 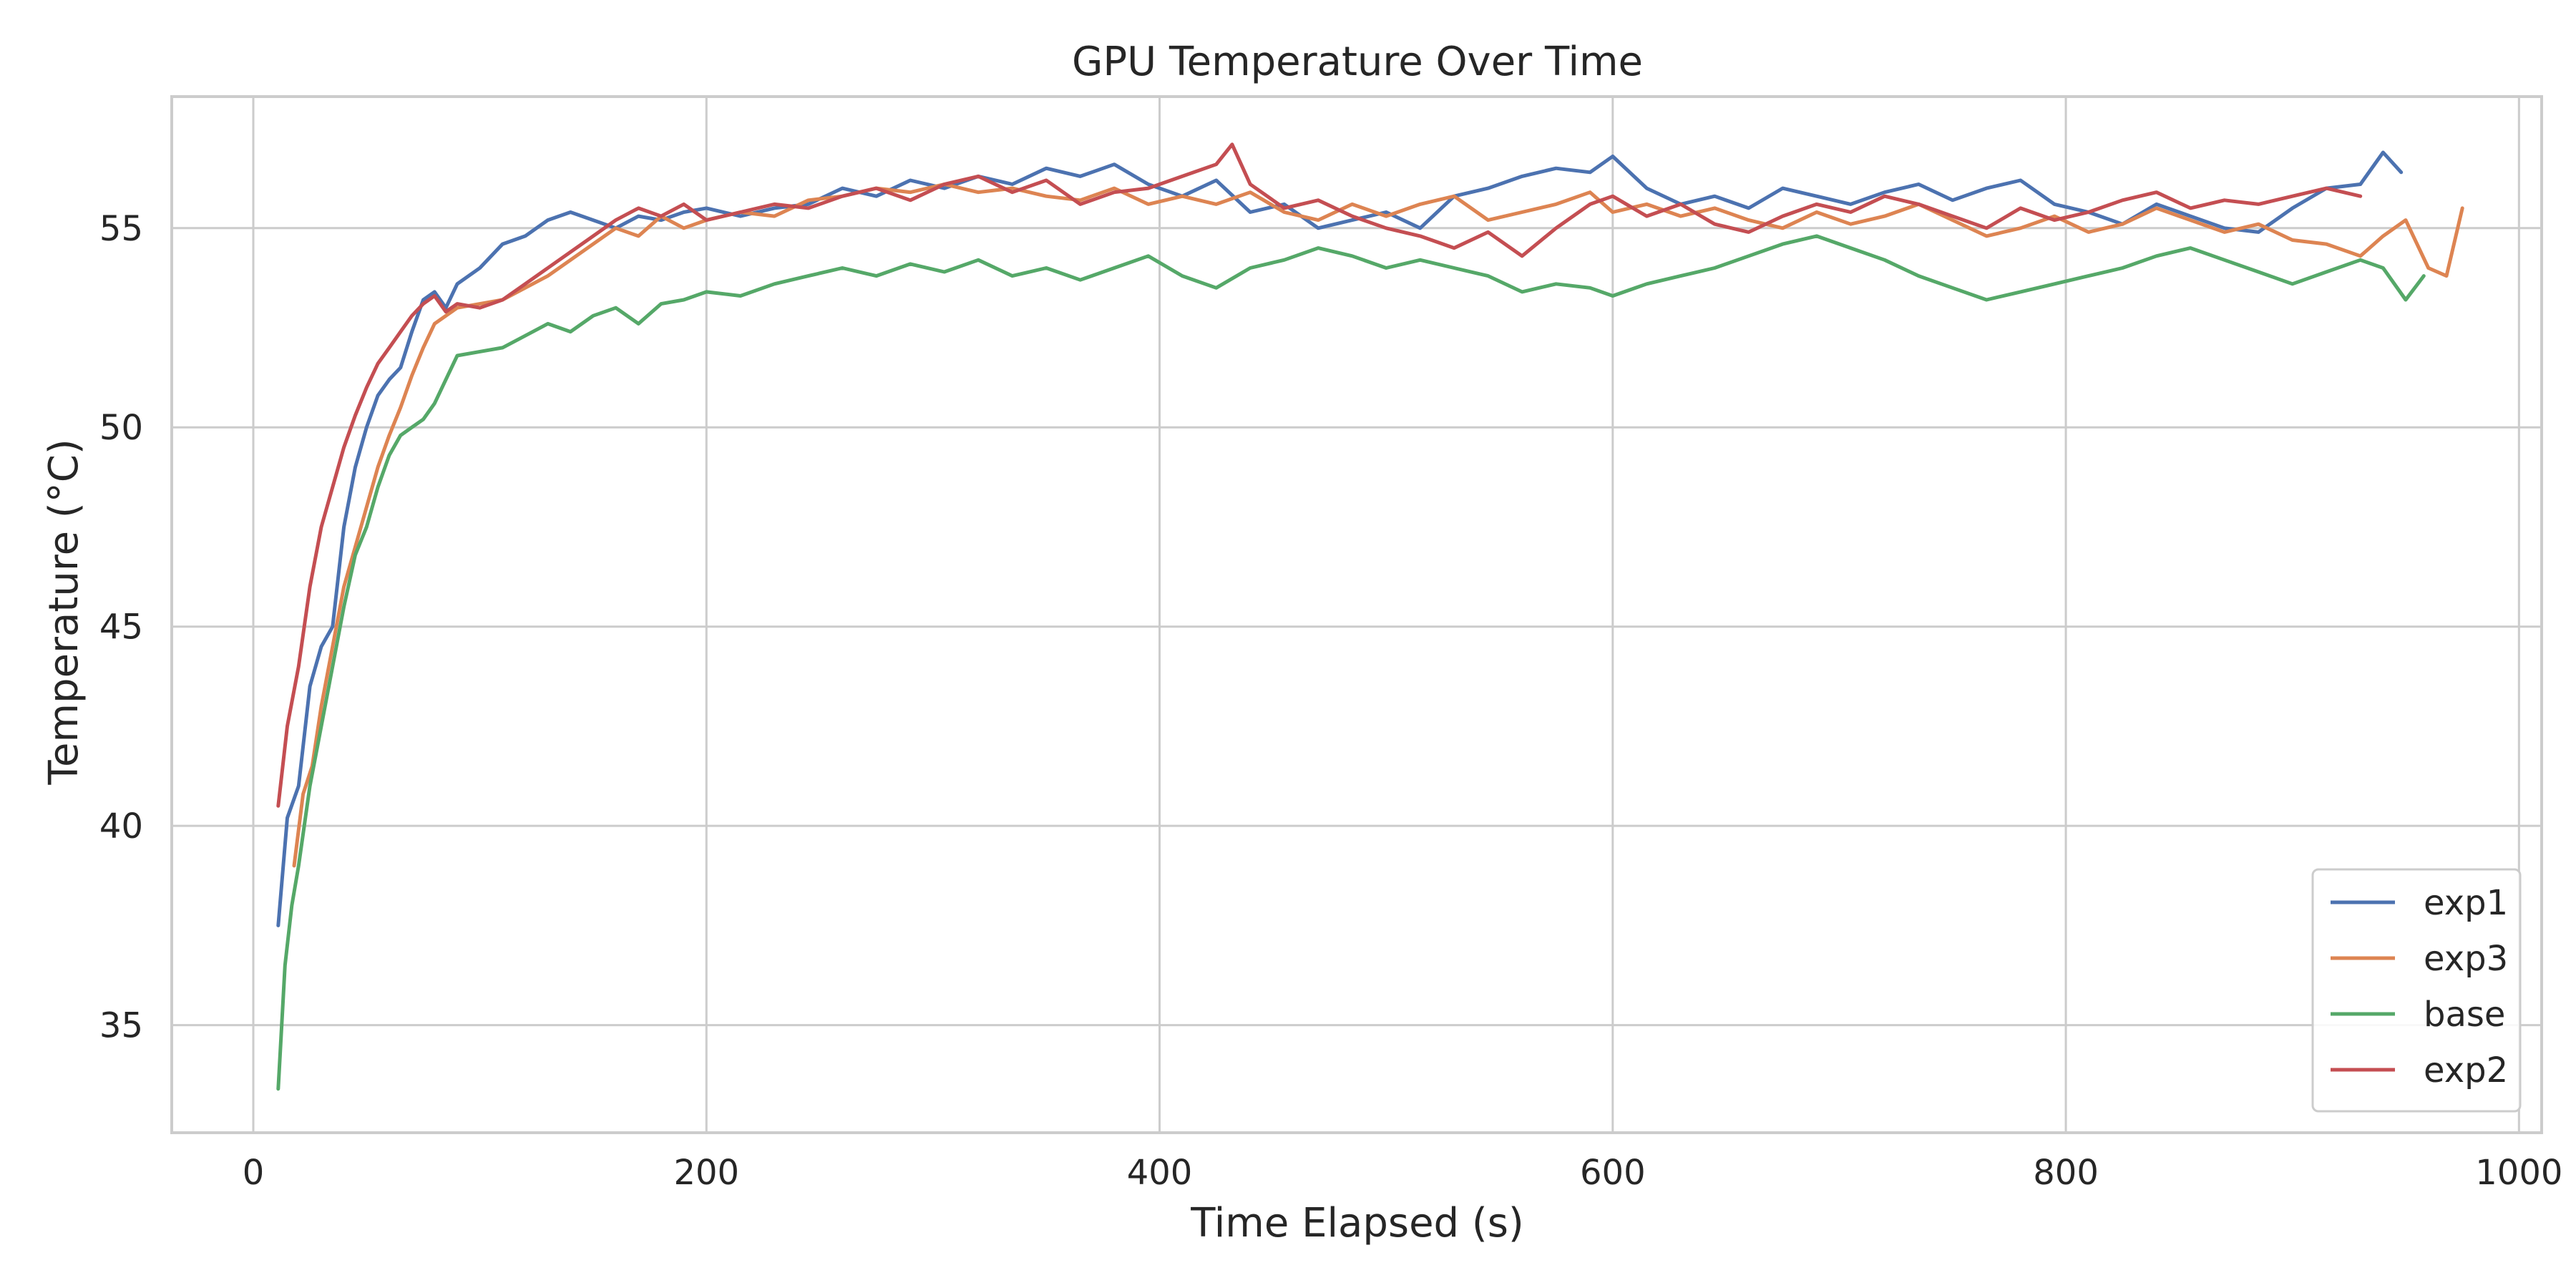 What do you see at coordinates (121, 628) in the screenshot?
I see `y-tick-label: 45` at bounding box center [121, 628].